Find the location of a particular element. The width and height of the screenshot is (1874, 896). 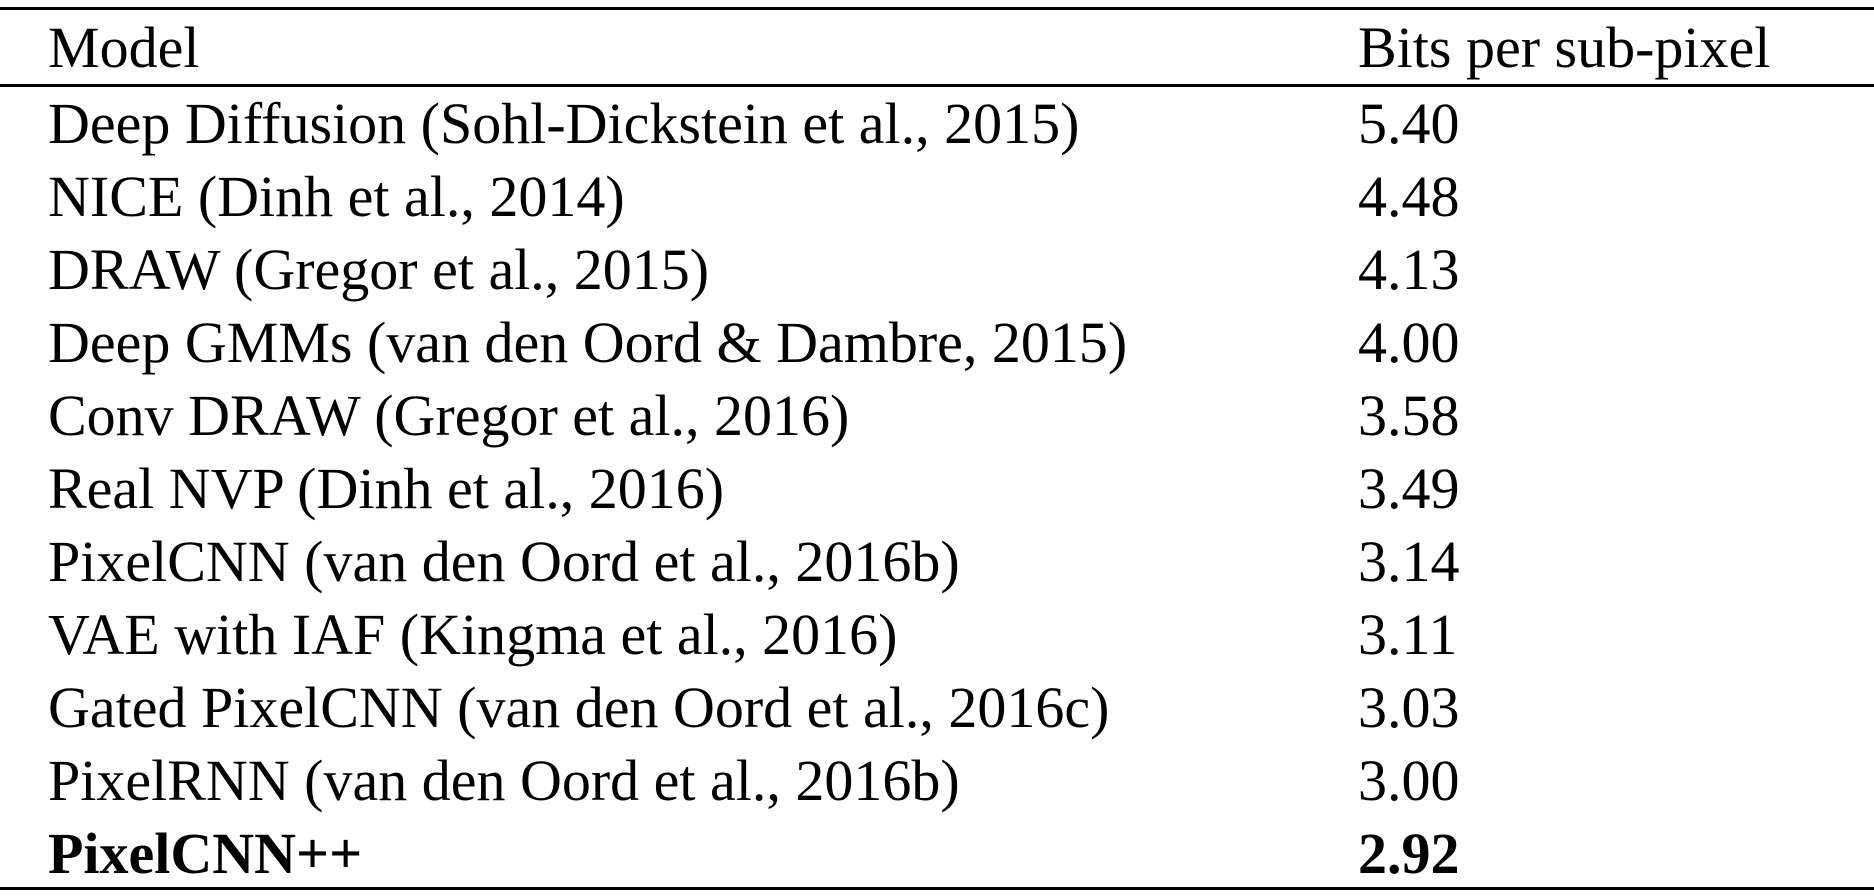

row-model: DRAW (Gregor et al., 2015) is located at coordinates (379, 269).